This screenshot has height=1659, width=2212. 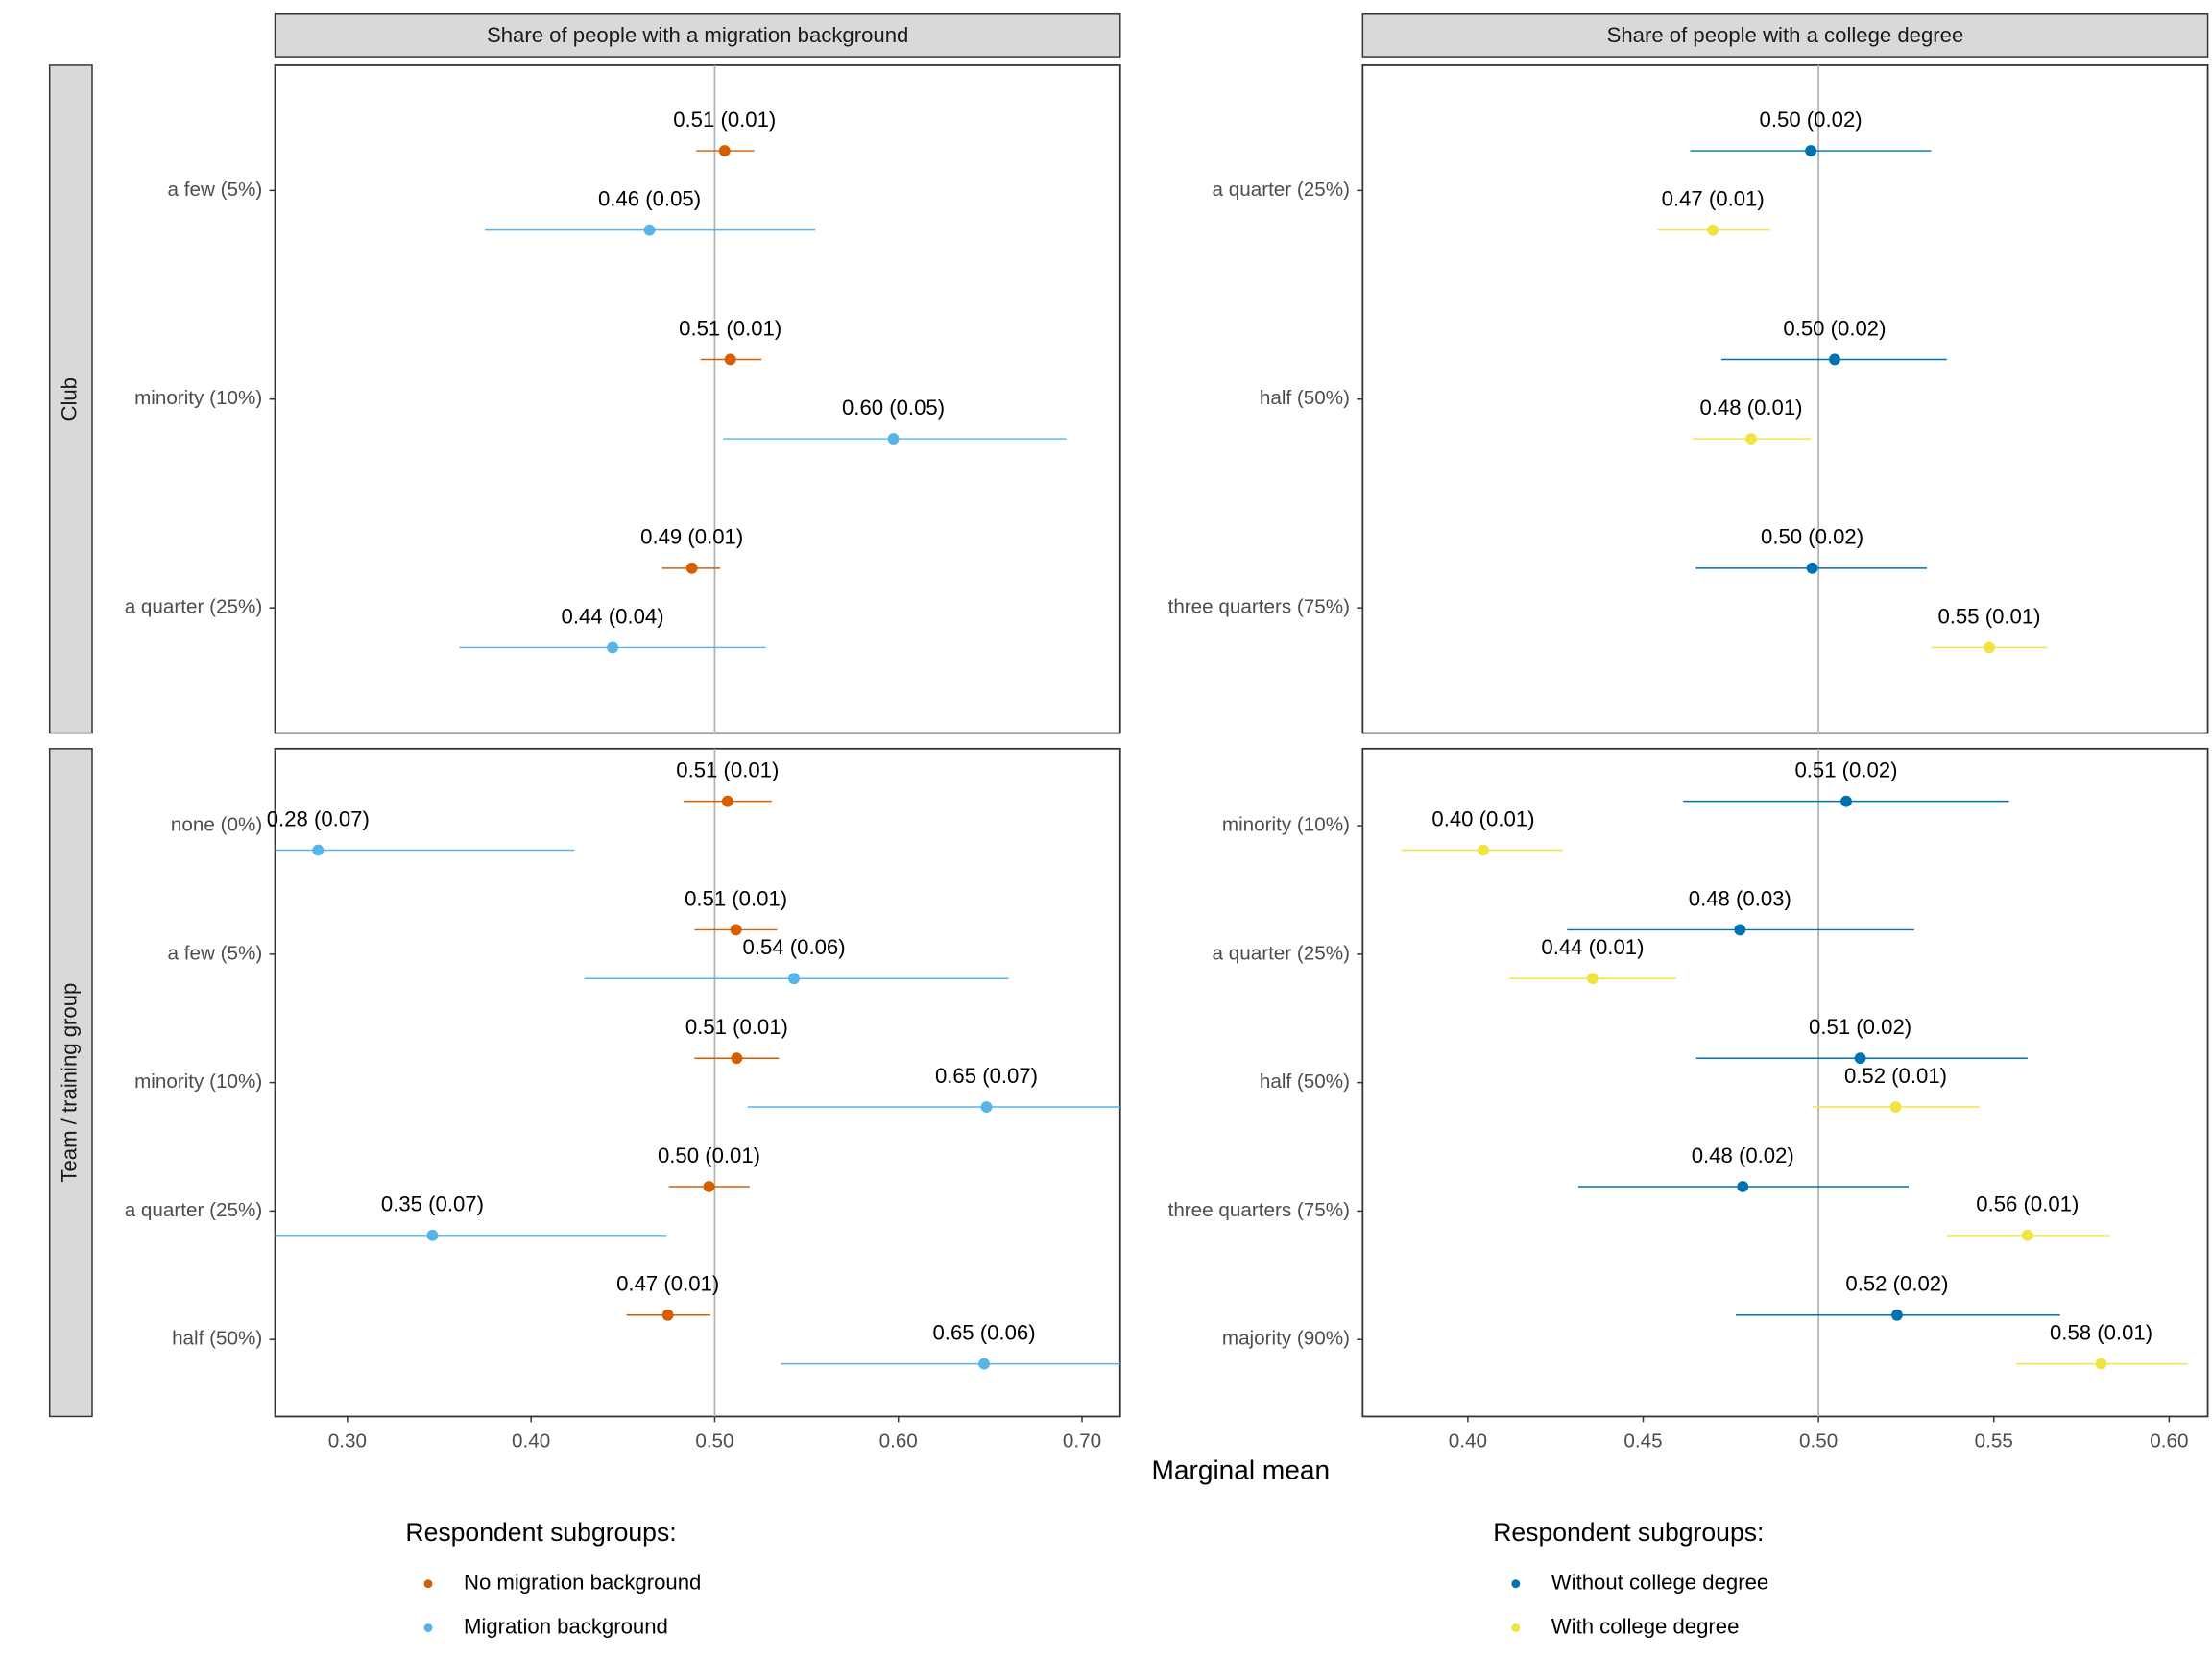 I want to click on data-label: 0.55 (0.01), so click(x=1988, y=616).